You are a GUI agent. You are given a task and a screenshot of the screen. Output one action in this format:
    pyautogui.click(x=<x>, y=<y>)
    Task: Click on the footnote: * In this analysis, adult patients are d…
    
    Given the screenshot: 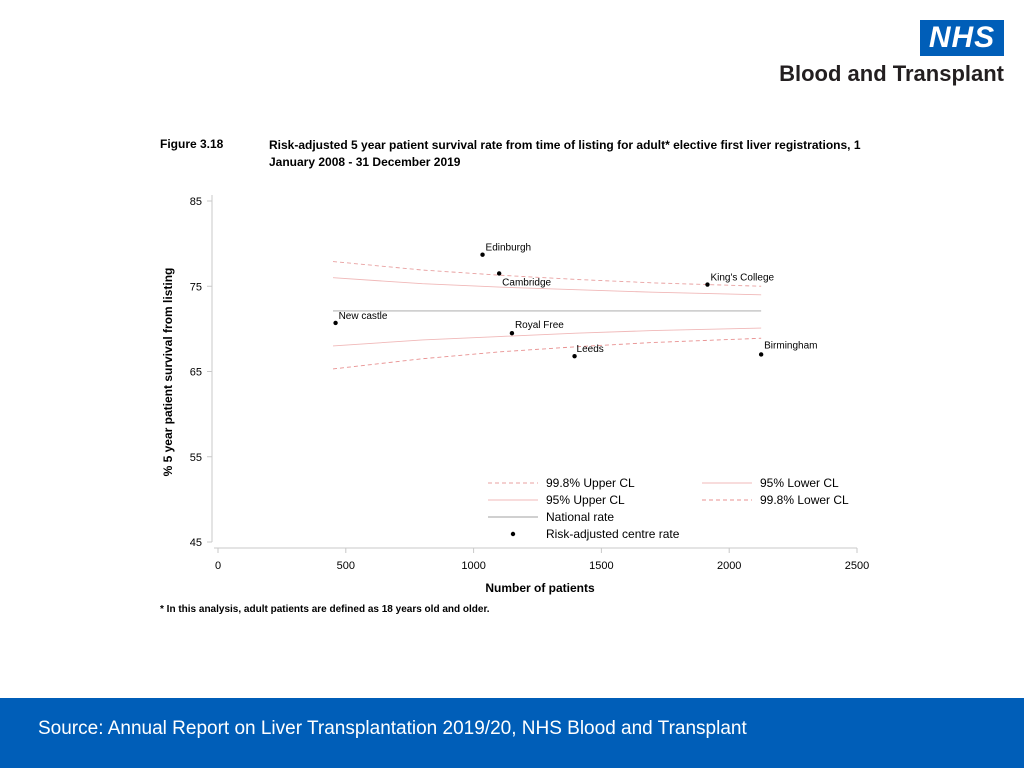 What is the action you would take?
    pyautogui.click(x=325, y=609)
    